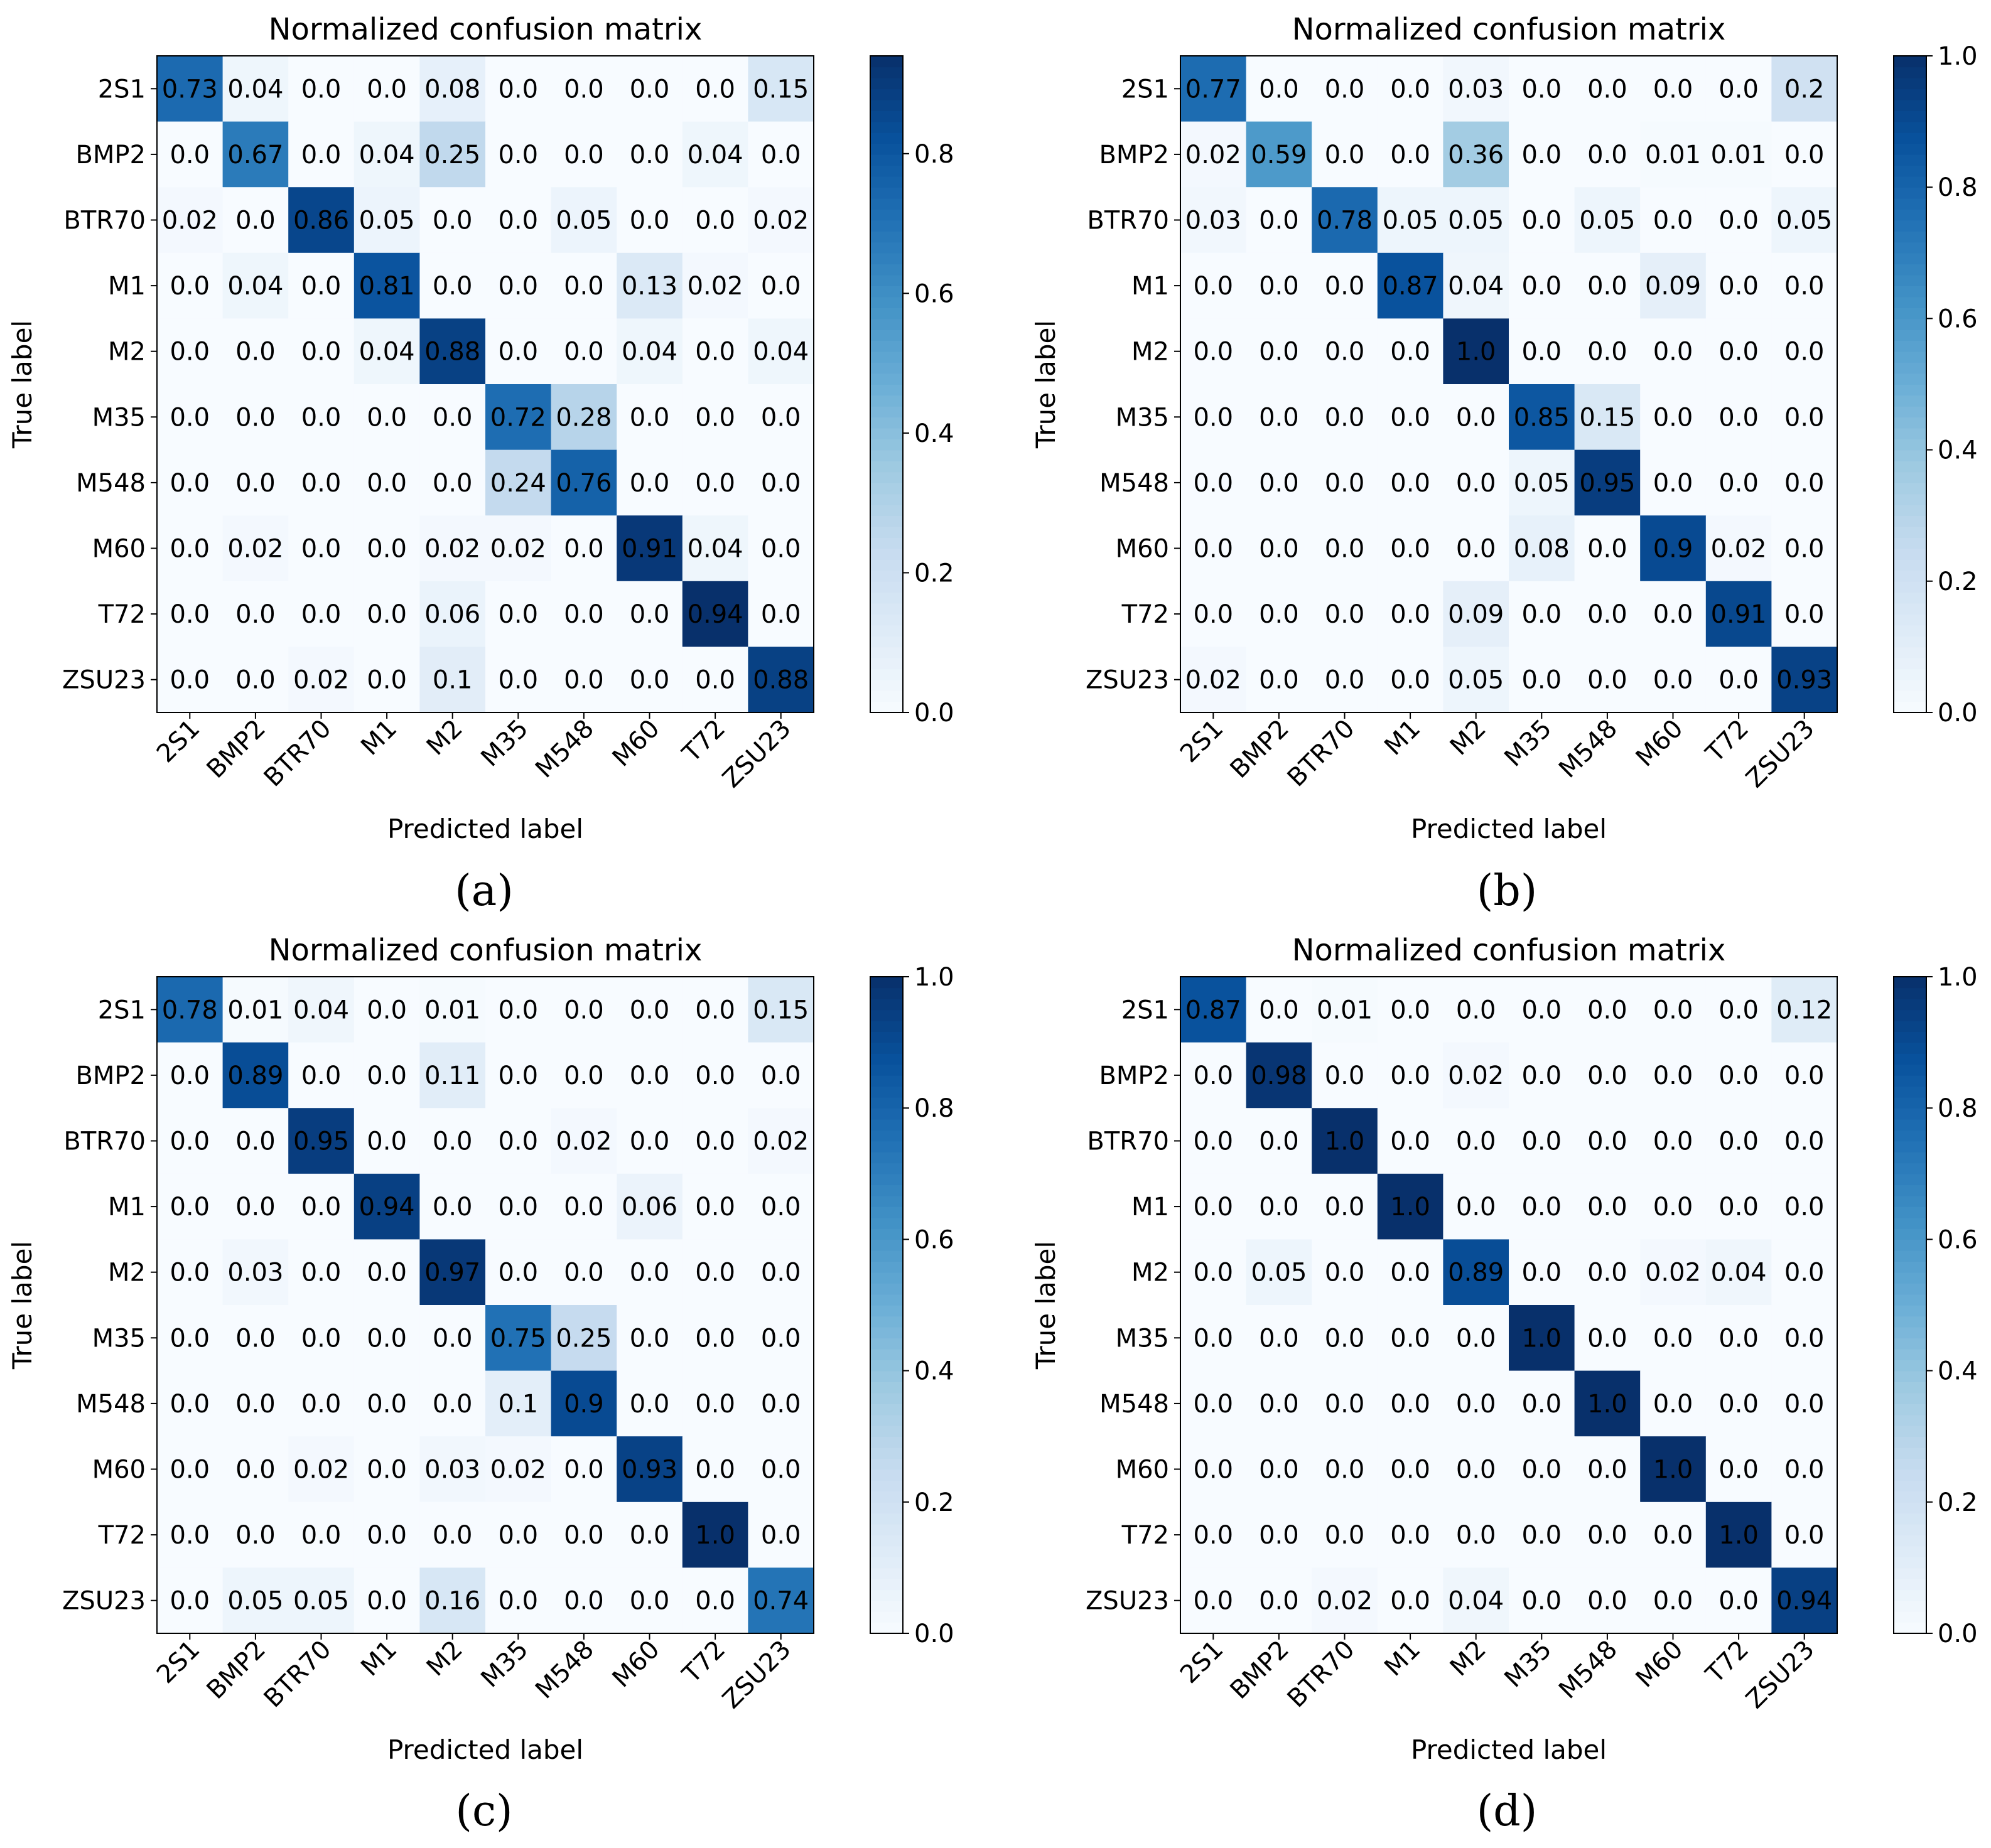 This screenshot has height=1848, width=1991. Describe the element at coordinates (255, 1010) in the screenshot. I see `cell-value-label: 0.01` at that location.